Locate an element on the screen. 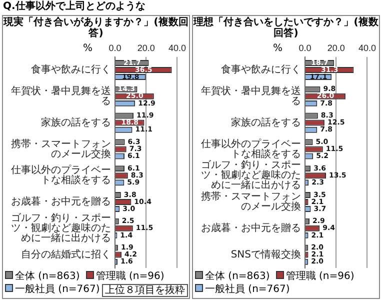 Image resolution: width=382 pixels, height=300 pixels. text: 上位８項目を抜粋 is located at coordinates (145, 290).